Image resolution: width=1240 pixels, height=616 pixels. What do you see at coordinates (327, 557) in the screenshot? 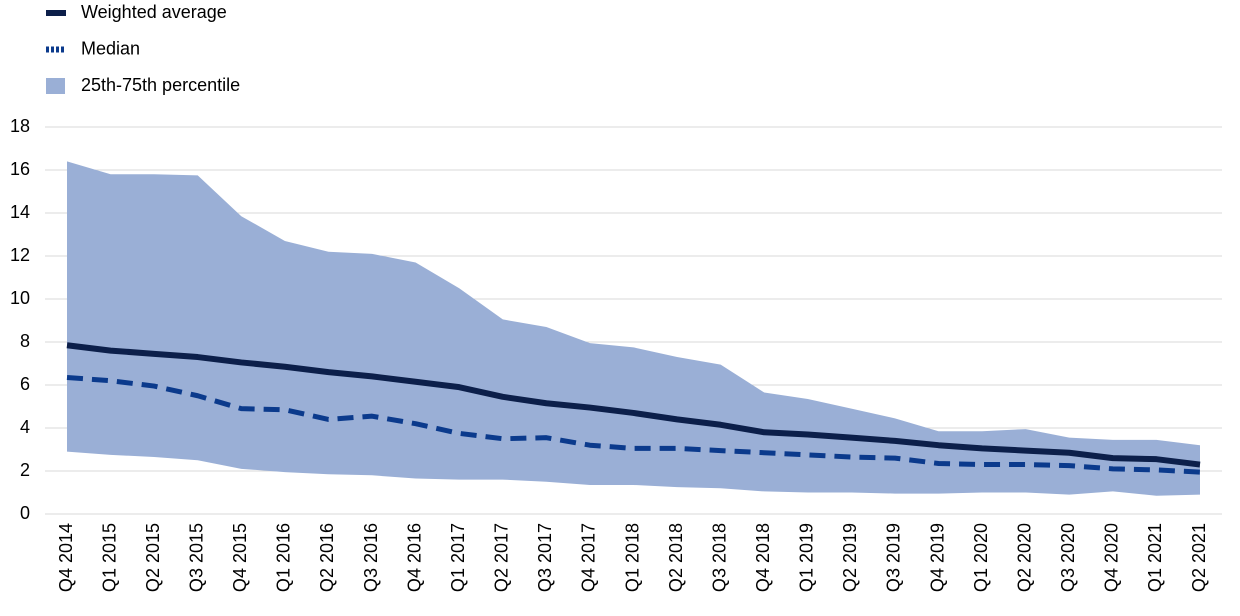
I see `x-tick-label: Q2 2016` at bounding box center [327, 557].